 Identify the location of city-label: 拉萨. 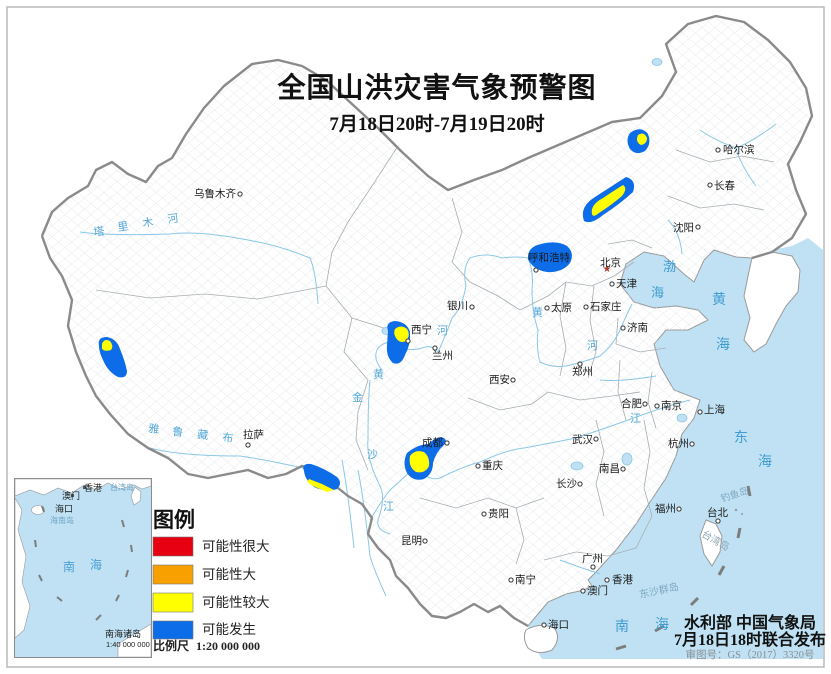
(253, 434).